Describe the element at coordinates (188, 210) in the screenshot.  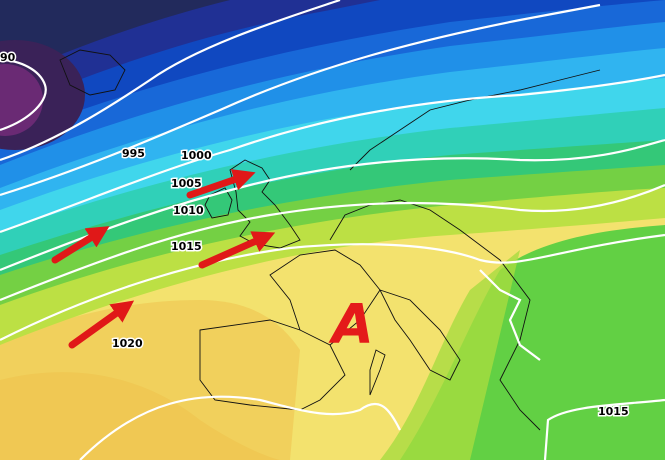
I see `isobar-label: 1010` at that location.